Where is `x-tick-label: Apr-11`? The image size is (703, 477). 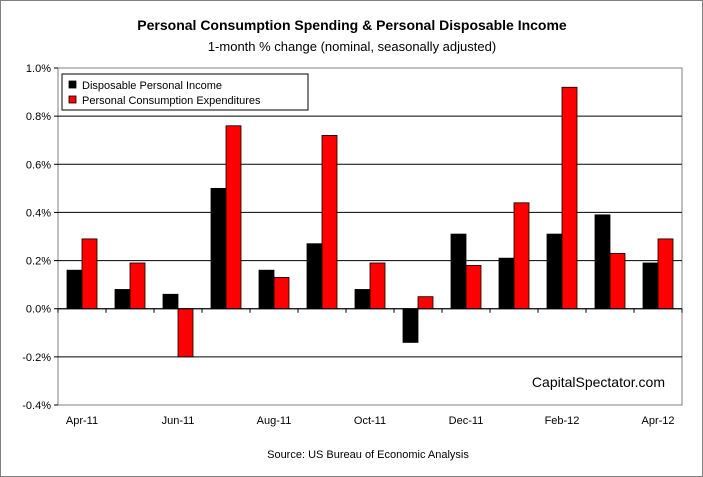 x-tick-label: Apr-11 is located at coordinates (82, 421).